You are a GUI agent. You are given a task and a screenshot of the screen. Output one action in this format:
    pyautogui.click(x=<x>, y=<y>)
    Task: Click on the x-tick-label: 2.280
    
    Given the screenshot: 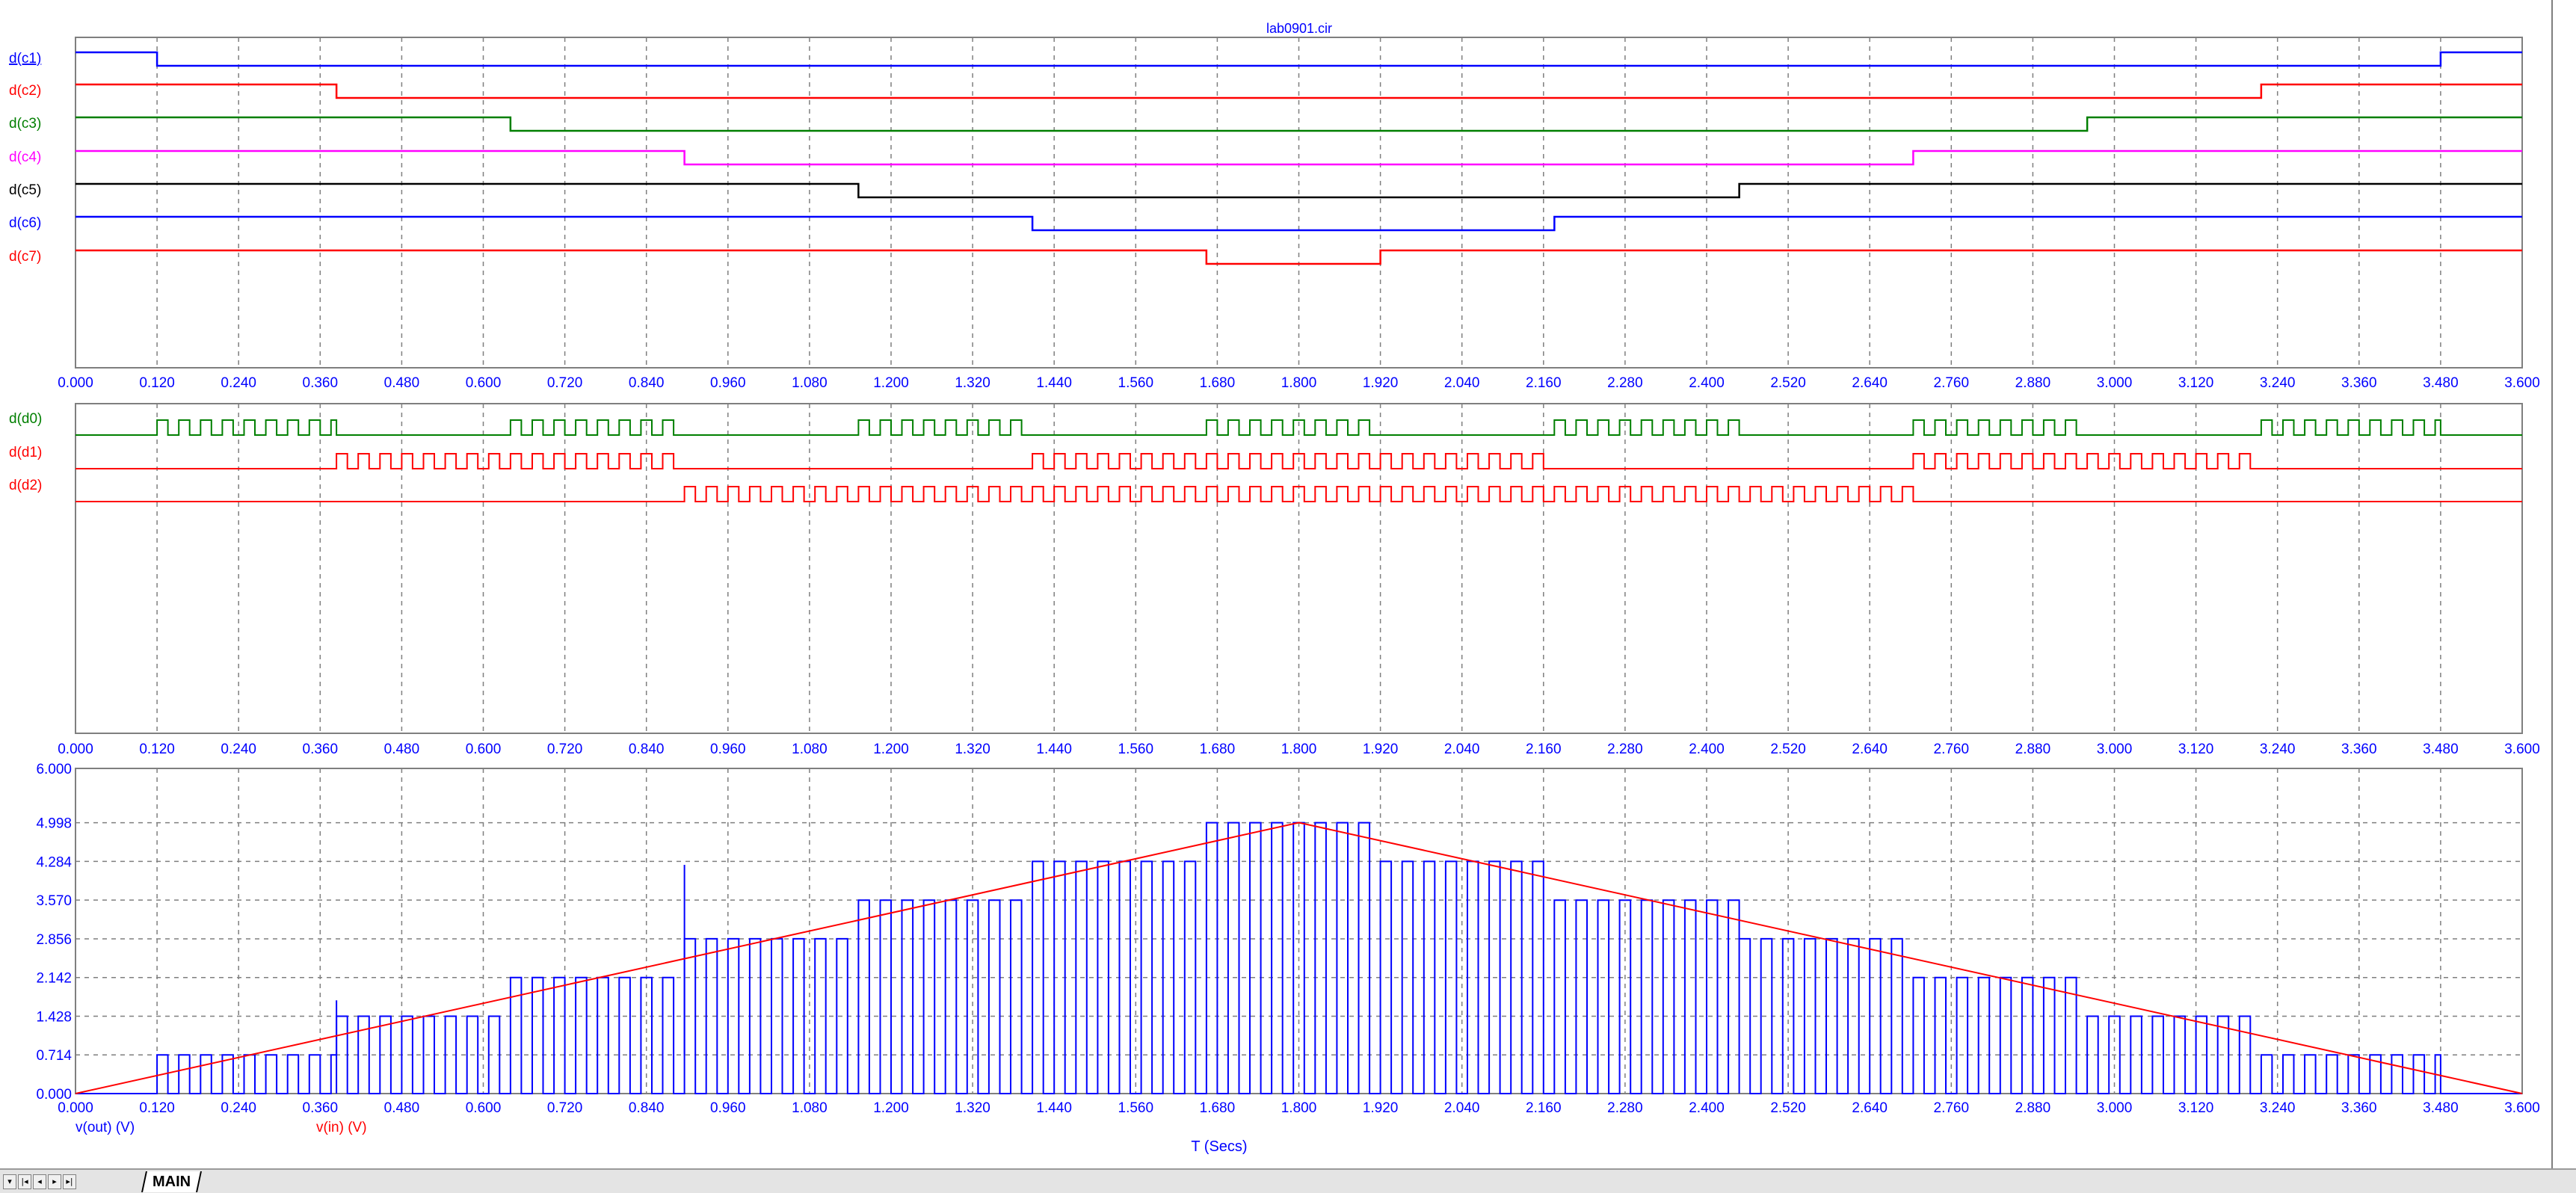 What is the action you would take?
    pyautogui.click(x=1625, y=383)
    